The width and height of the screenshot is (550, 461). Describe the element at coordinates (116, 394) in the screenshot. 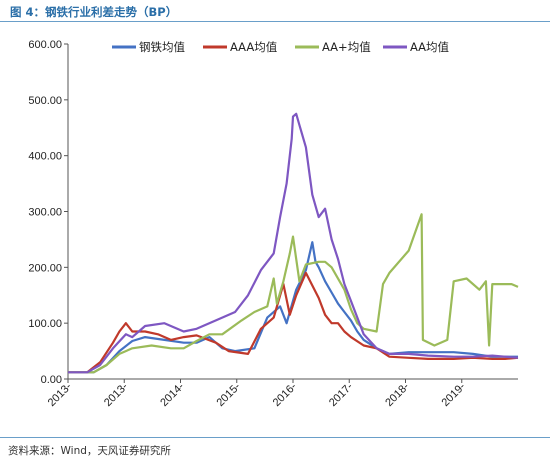

I see `x-tick-label: 2013-` at that location.